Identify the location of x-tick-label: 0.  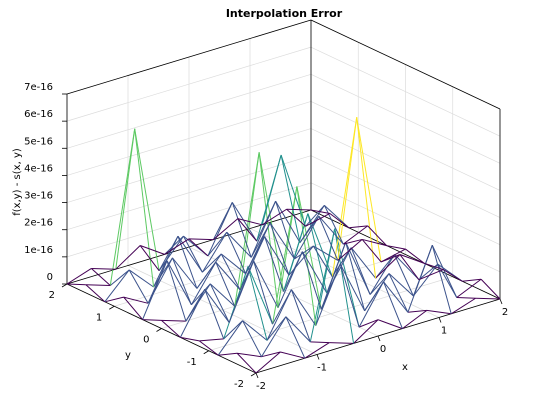
(383, 349).